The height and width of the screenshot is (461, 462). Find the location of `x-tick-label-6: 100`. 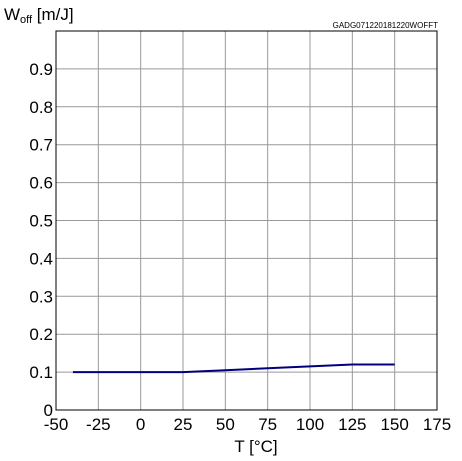

x-tick-label-6: 100 is located at coordinates (310, 424).